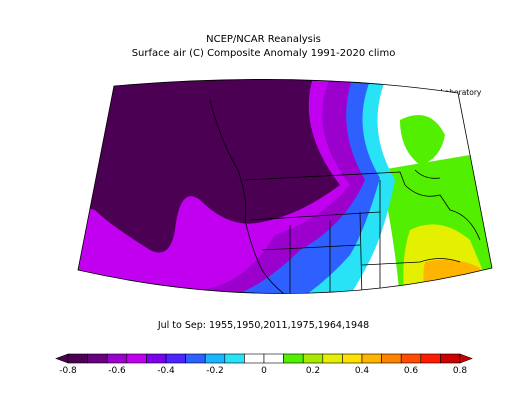  What do you see at coordinates (466, 358) in the screenshot?
I see `colorbar-max-arrow` at bounding box center [466, 358].